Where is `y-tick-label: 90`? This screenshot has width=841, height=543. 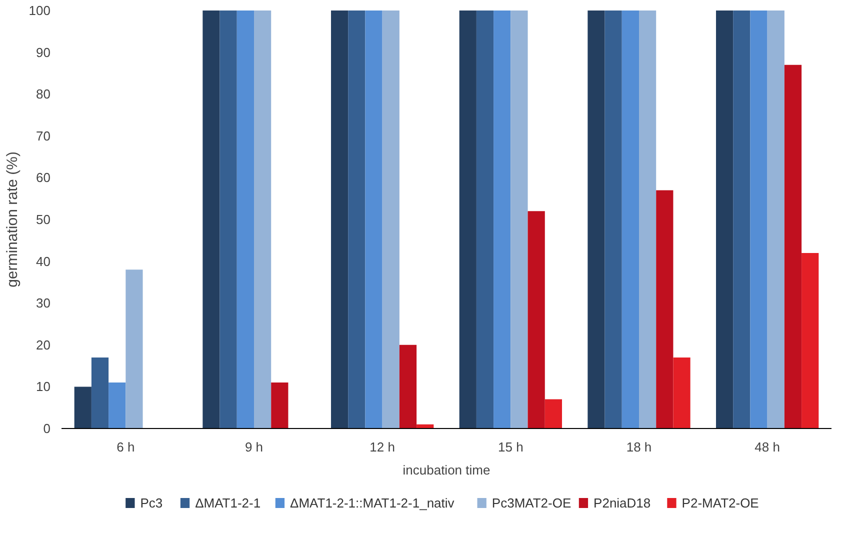 y-tick-label: 90 is located at coordinates (43, 52).